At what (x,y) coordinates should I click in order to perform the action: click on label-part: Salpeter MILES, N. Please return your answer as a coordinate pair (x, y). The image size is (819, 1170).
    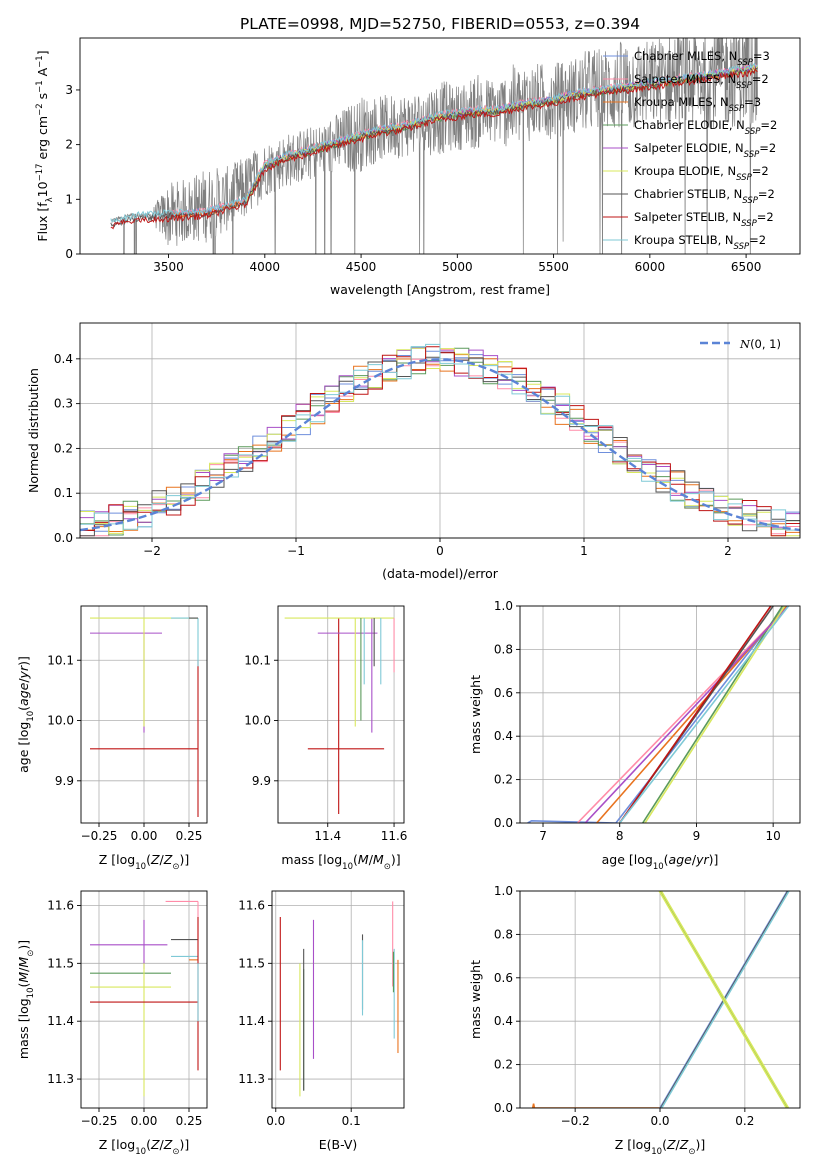
    Looking at the image, I should click on (685, 79).